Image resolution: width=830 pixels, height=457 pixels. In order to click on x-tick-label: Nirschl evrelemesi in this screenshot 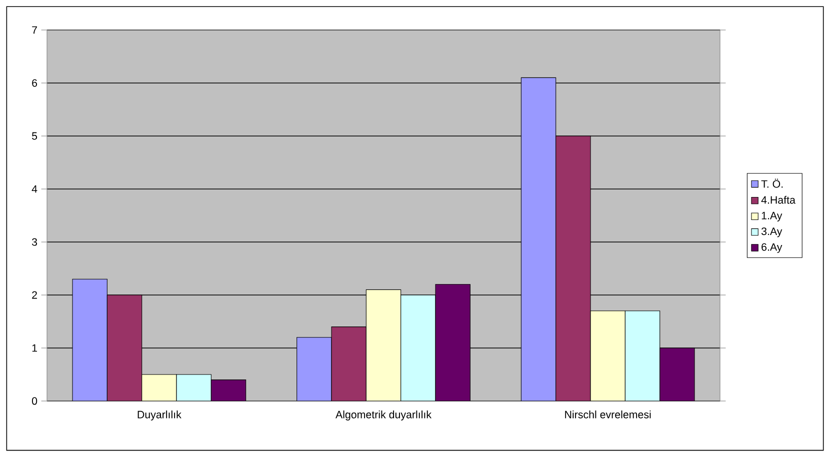, I will do `click(608, 414)`.